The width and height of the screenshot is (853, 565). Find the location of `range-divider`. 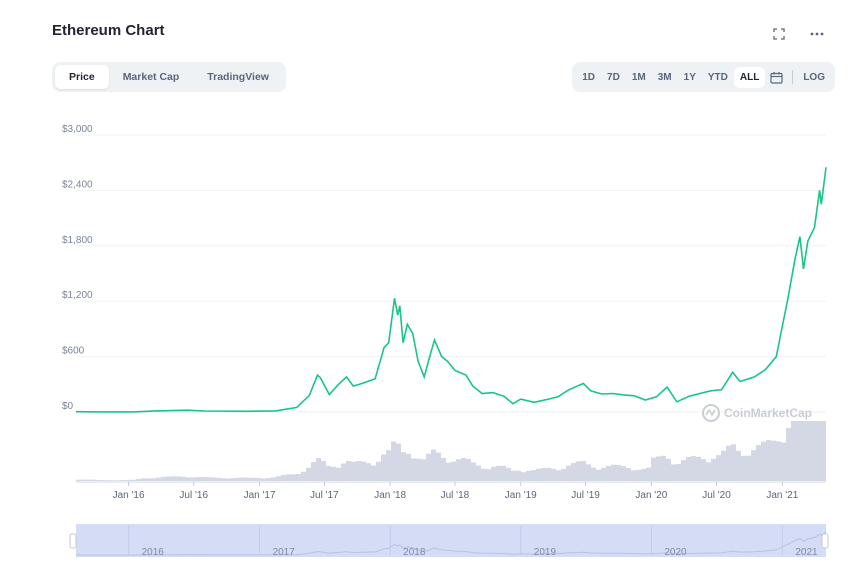

range-divider is located at coordinates (793, 77).